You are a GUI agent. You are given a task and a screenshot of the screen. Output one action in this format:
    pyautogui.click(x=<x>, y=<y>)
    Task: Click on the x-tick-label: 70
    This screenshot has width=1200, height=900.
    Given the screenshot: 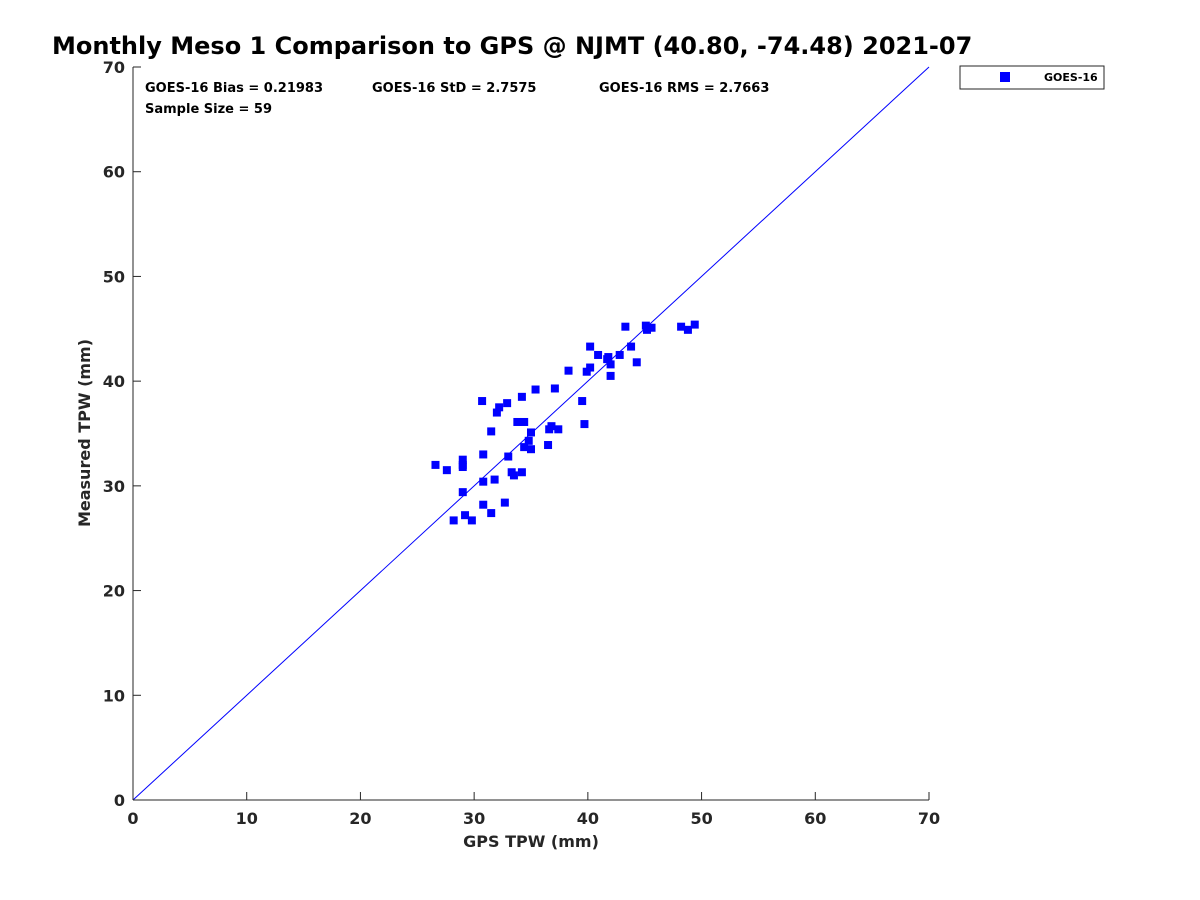 What is the action you would take?
    pyautogui.click(x=929, y=818)
    